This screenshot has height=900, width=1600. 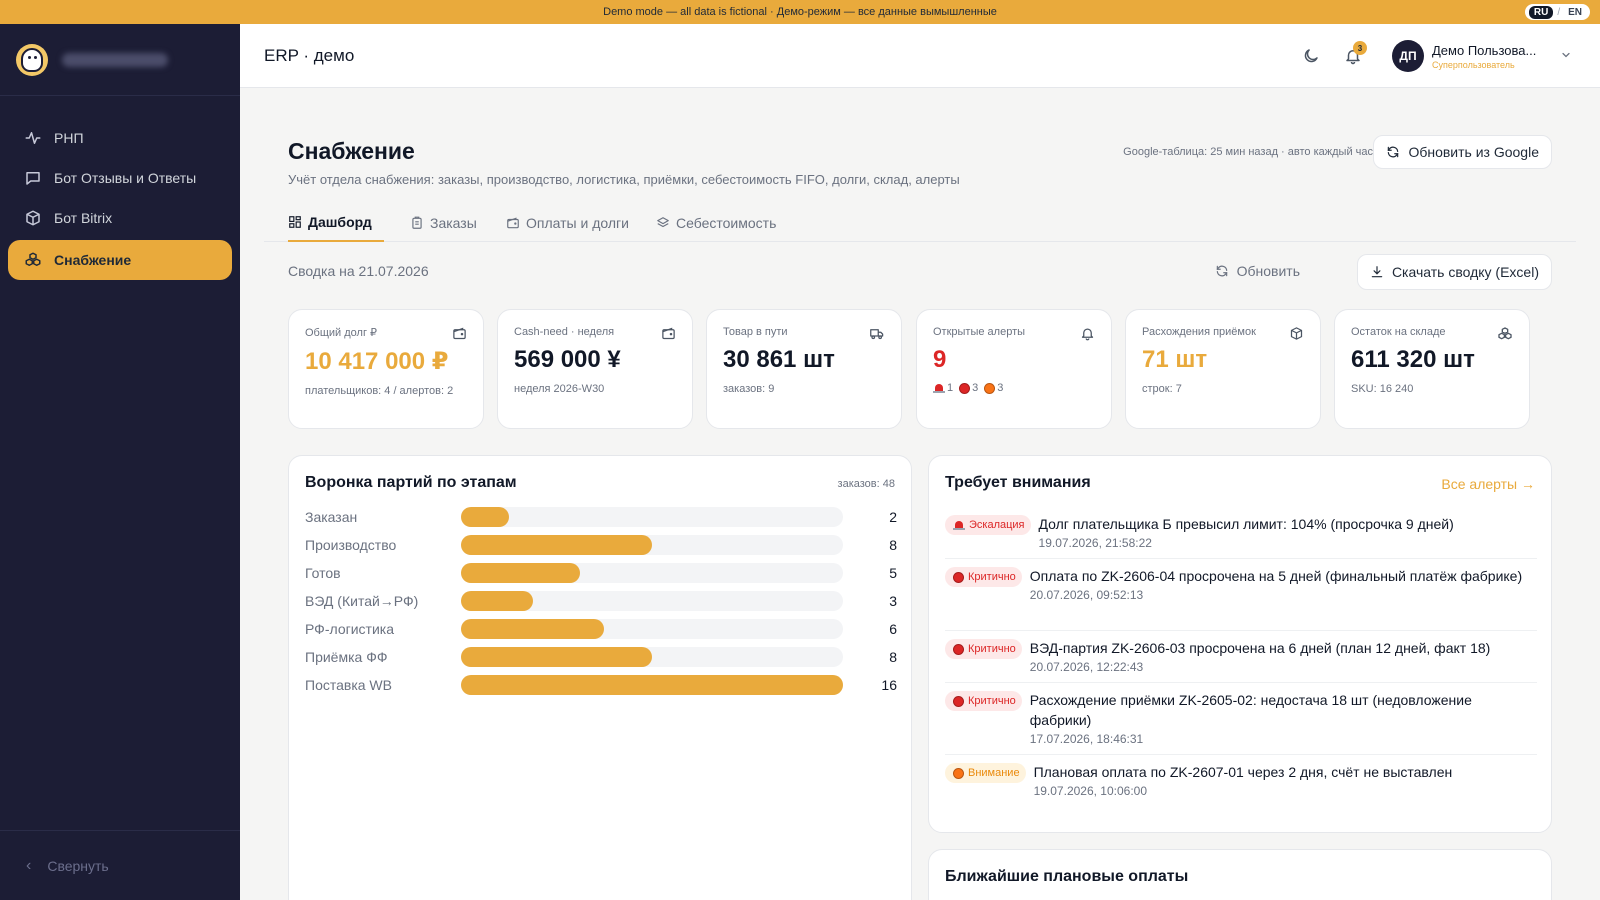 I want to click on refresh-button: Обновить, so click(x=1257, y=271).